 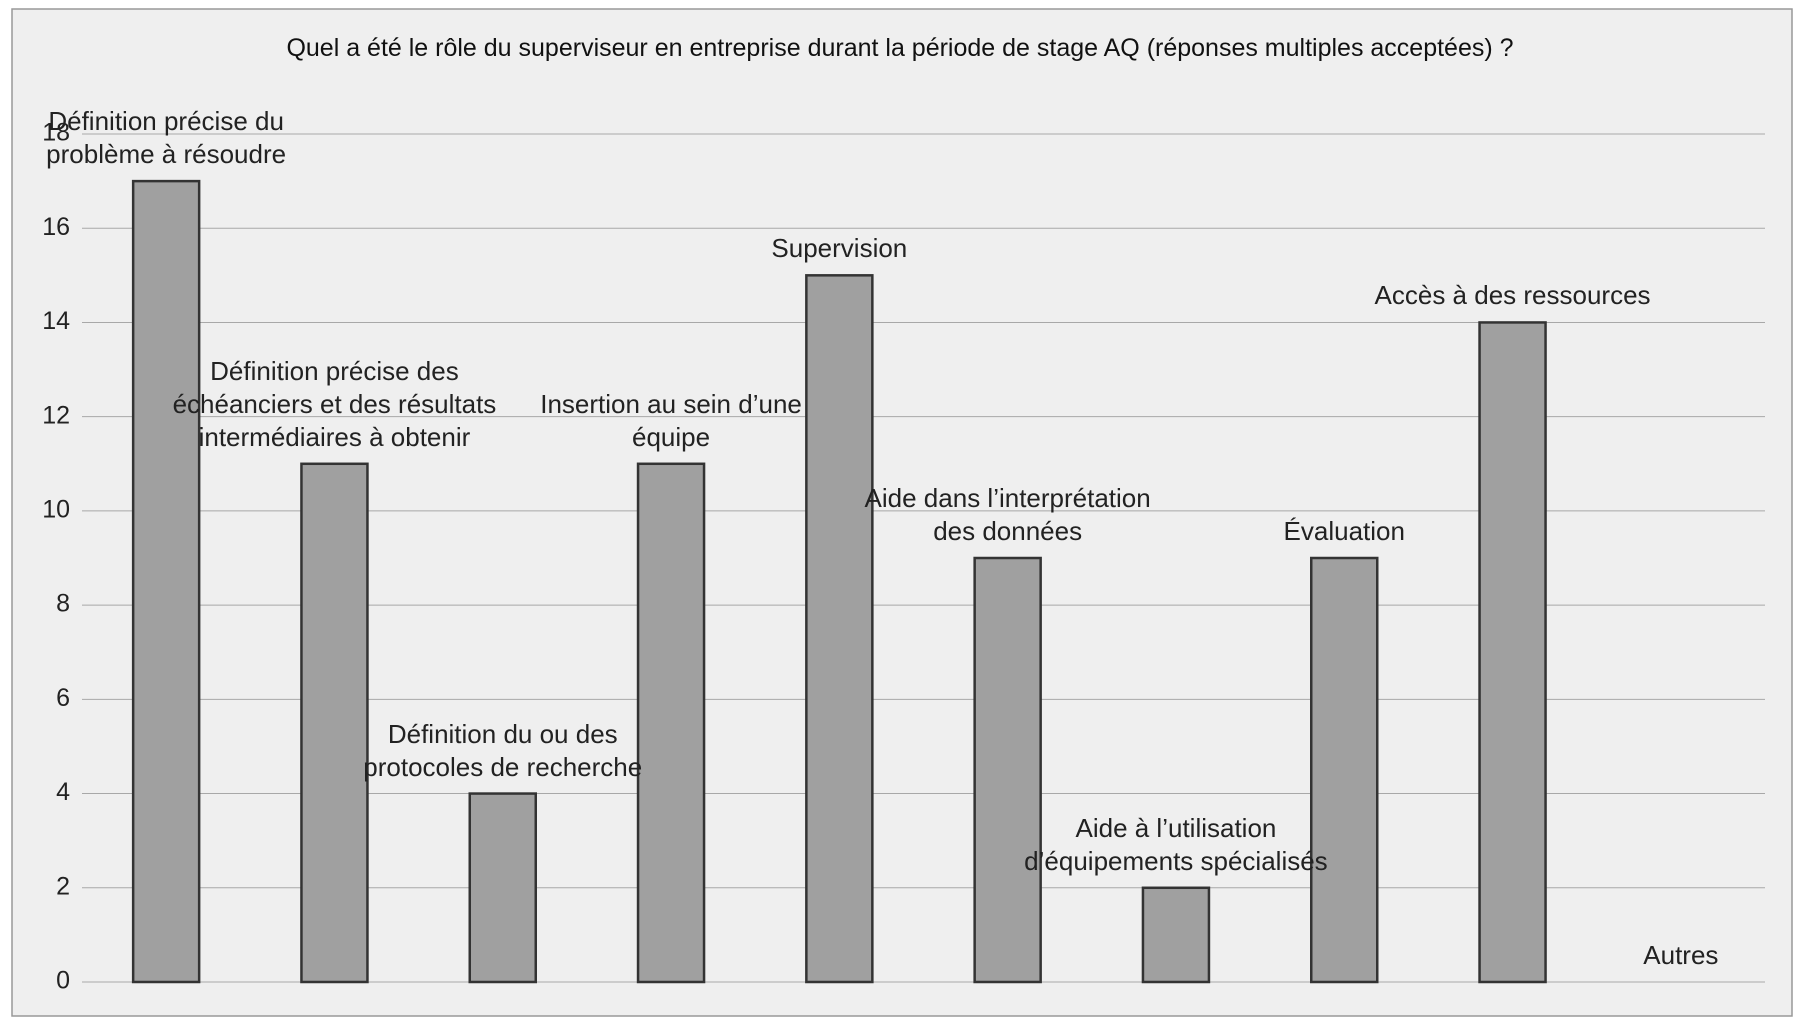 I want to click on category-label: Accès à des ressources, so click(x=1512, y=295).